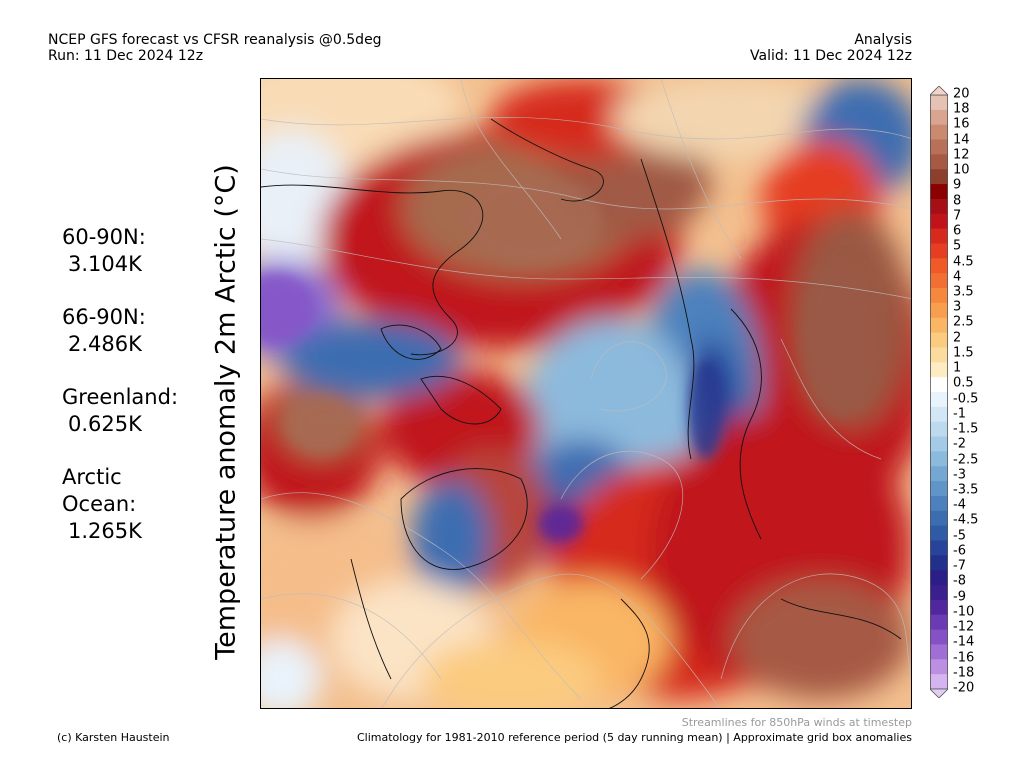 The height and width of the screenshot is (768, 1024). What do you see at coordinates (959, 581) in the screenshot?
I see `colorbar-label: -8` at bounding box center [959, 581].